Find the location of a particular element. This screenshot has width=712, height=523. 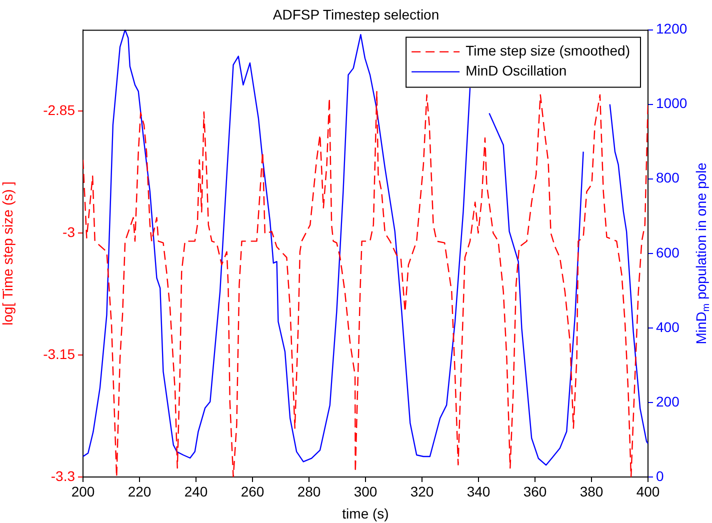

y2-tick-label: 800 is located at coordinates (668, 178).